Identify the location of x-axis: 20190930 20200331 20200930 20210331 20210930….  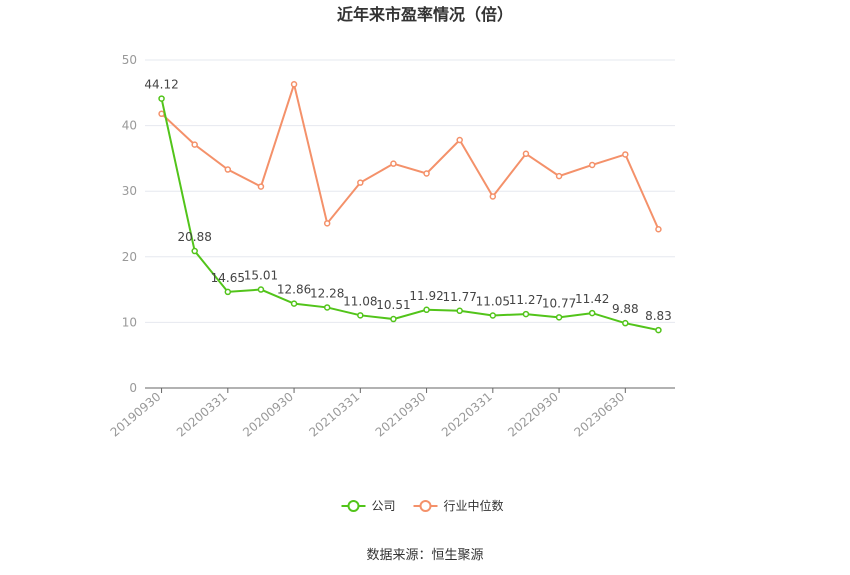
(391, 413).